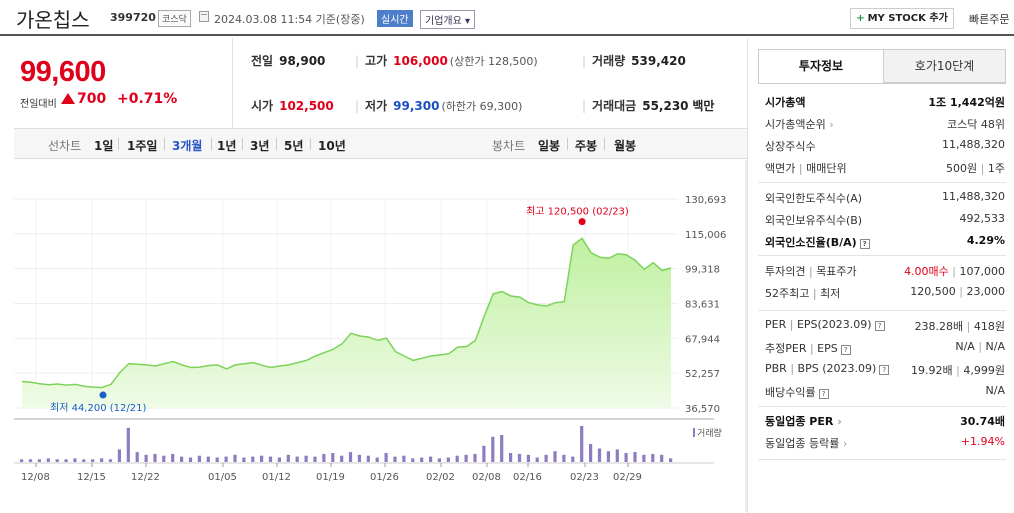 This screenshot has width=1014, height=513. Describe the element at coordinates (384, 477) in the screenshot. I see `x-tick-label: 01/26` at that location.